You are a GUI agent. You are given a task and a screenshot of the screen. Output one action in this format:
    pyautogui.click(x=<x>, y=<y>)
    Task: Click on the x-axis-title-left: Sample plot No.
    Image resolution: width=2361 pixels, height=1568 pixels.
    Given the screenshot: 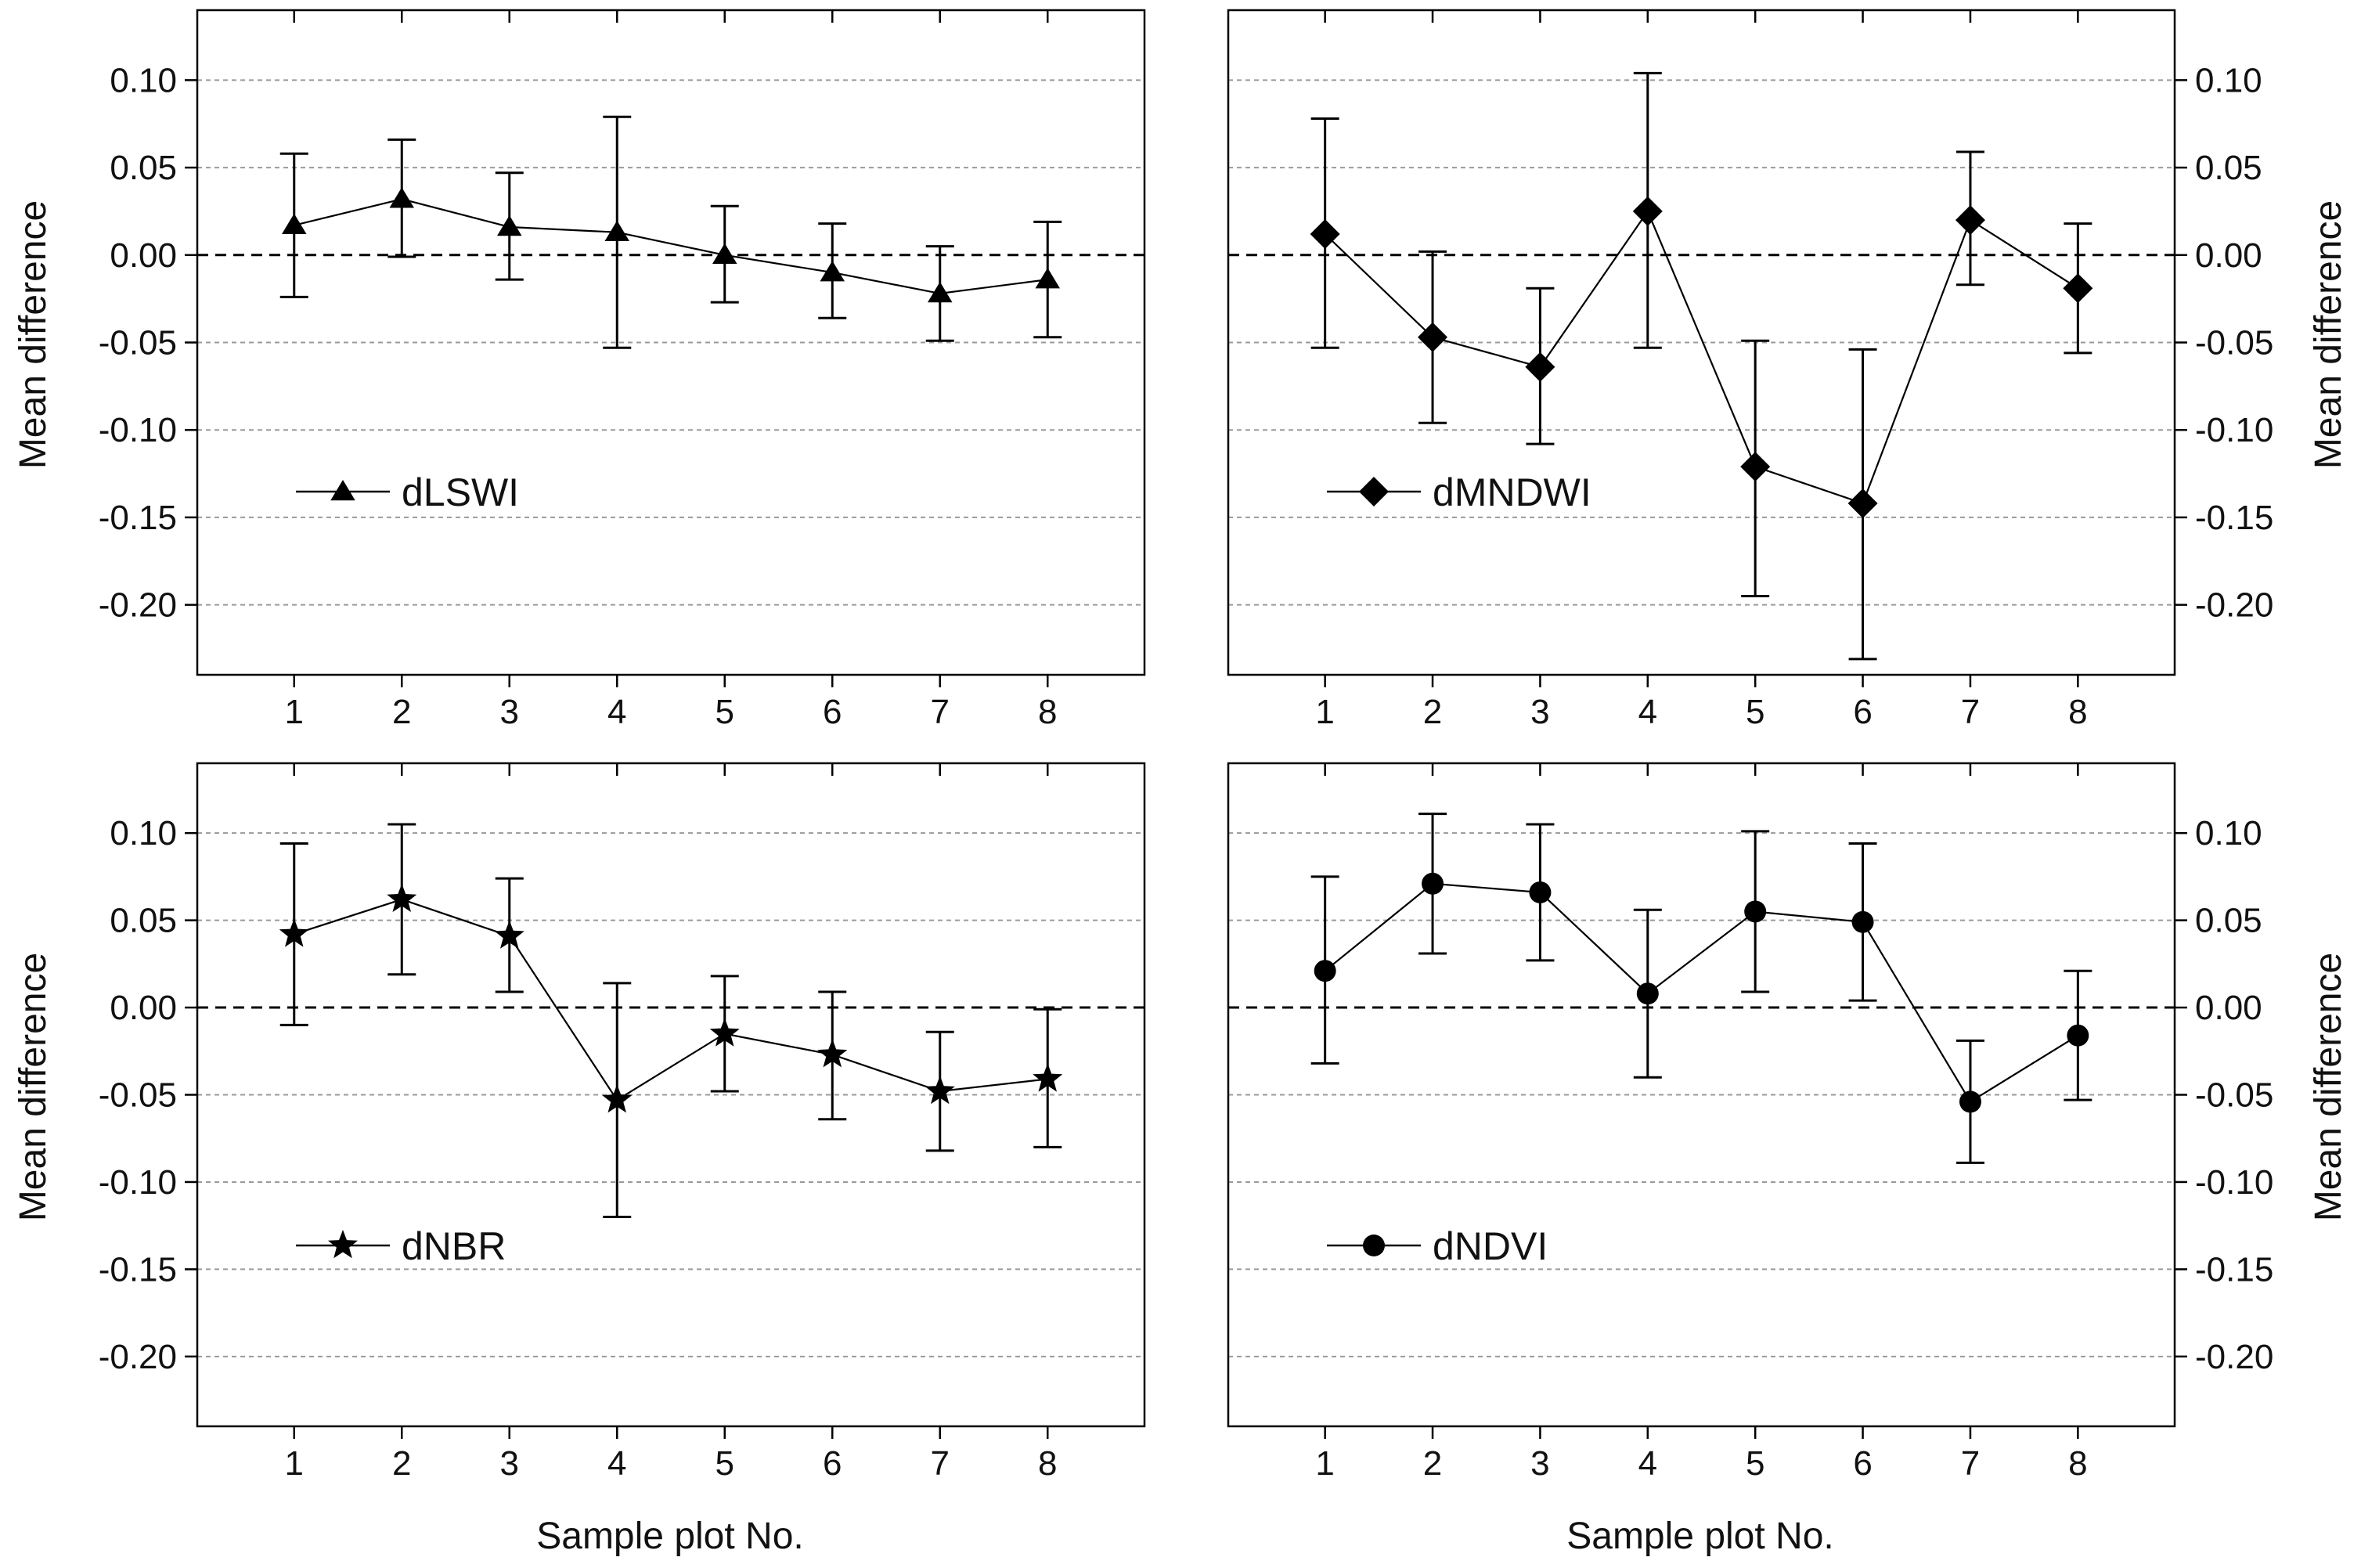 What is the action you would take?
    pyautogui.click(x=670, y=1536)
    